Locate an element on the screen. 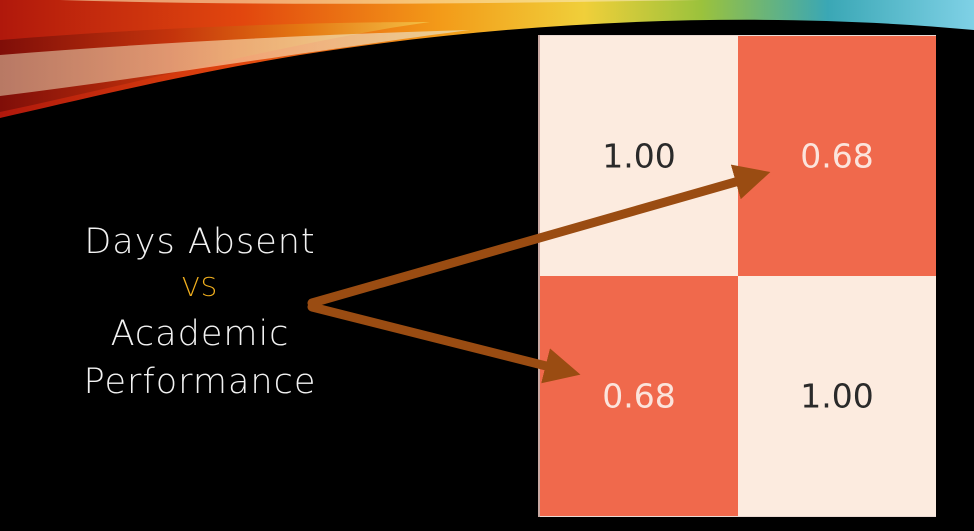  heatmap-label-r0-c0: 1.00 is located at coordinates (638, 156).